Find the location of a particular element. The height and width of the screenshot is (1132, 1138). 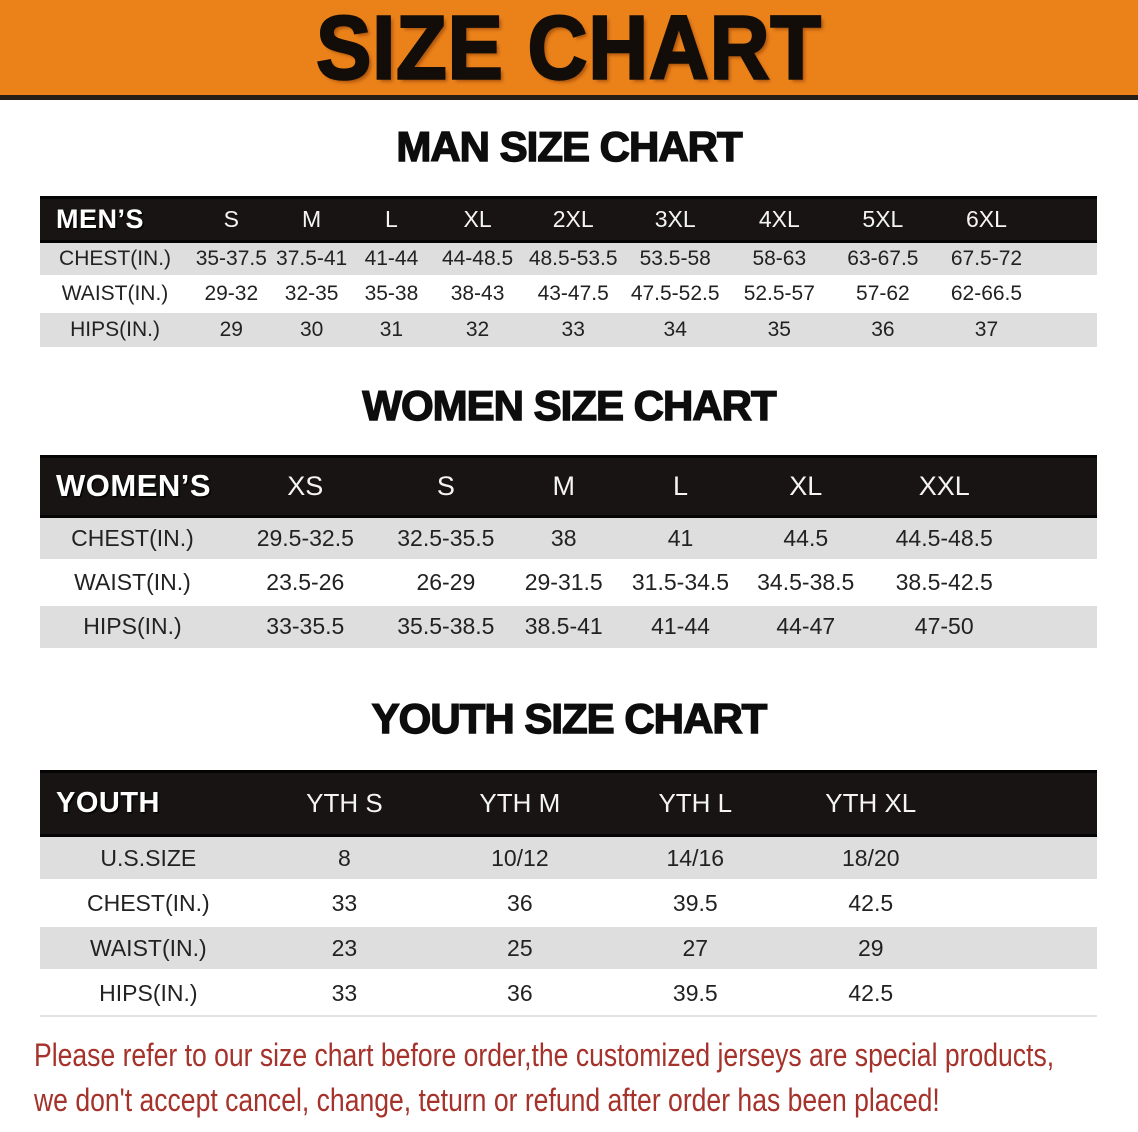

men-header-spacer is located at coordinates (1067, 219).